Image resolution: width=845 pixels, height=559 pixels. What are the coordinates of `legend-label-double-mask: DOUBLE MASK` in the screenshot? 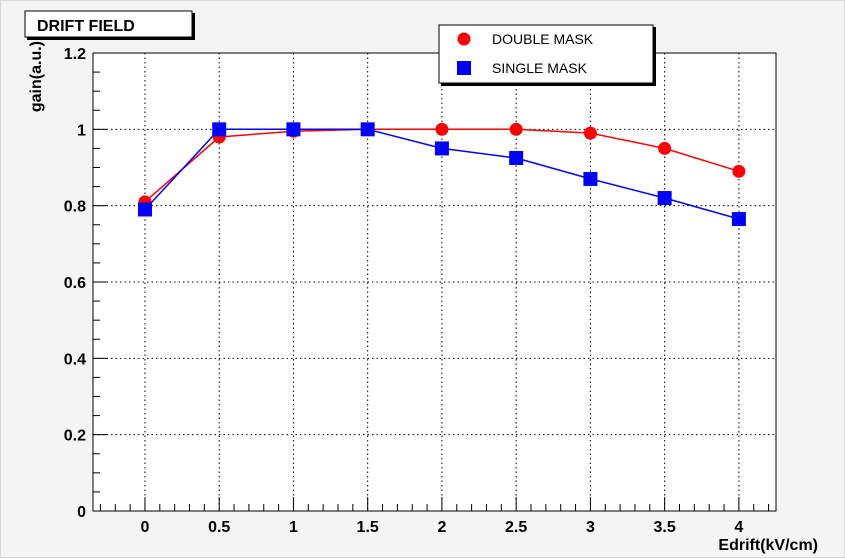 It's located at (543, 39).